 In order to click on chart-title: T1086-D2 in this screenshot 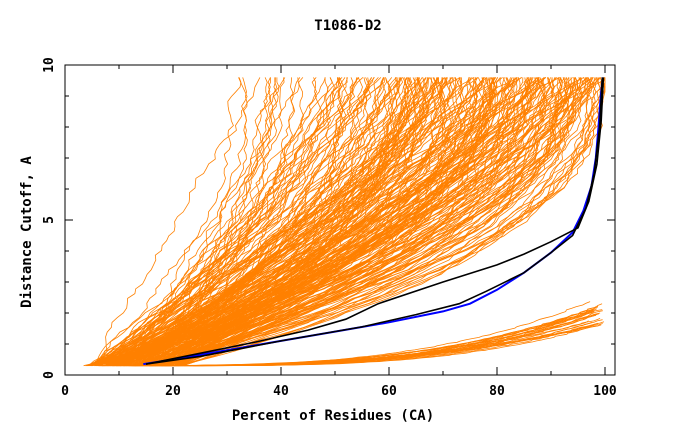, I will do `click(347, 26)`.